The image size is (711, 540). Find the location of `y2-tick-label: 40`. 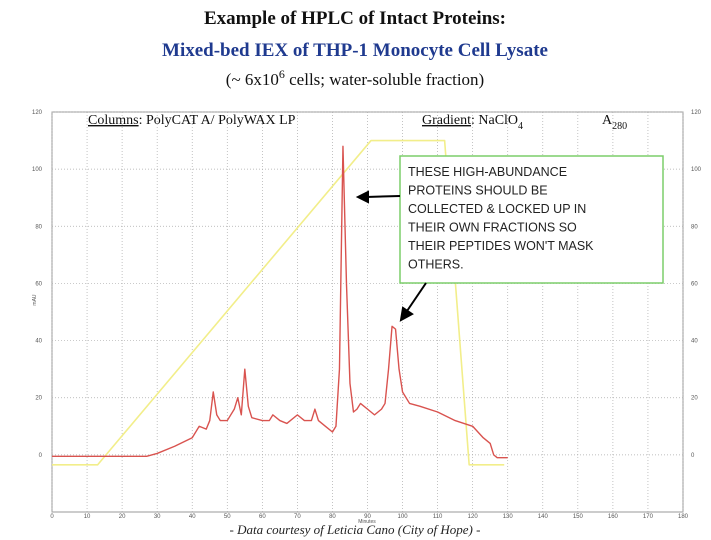

y2-tick-label: 40 is located at coordinates (694, 342).